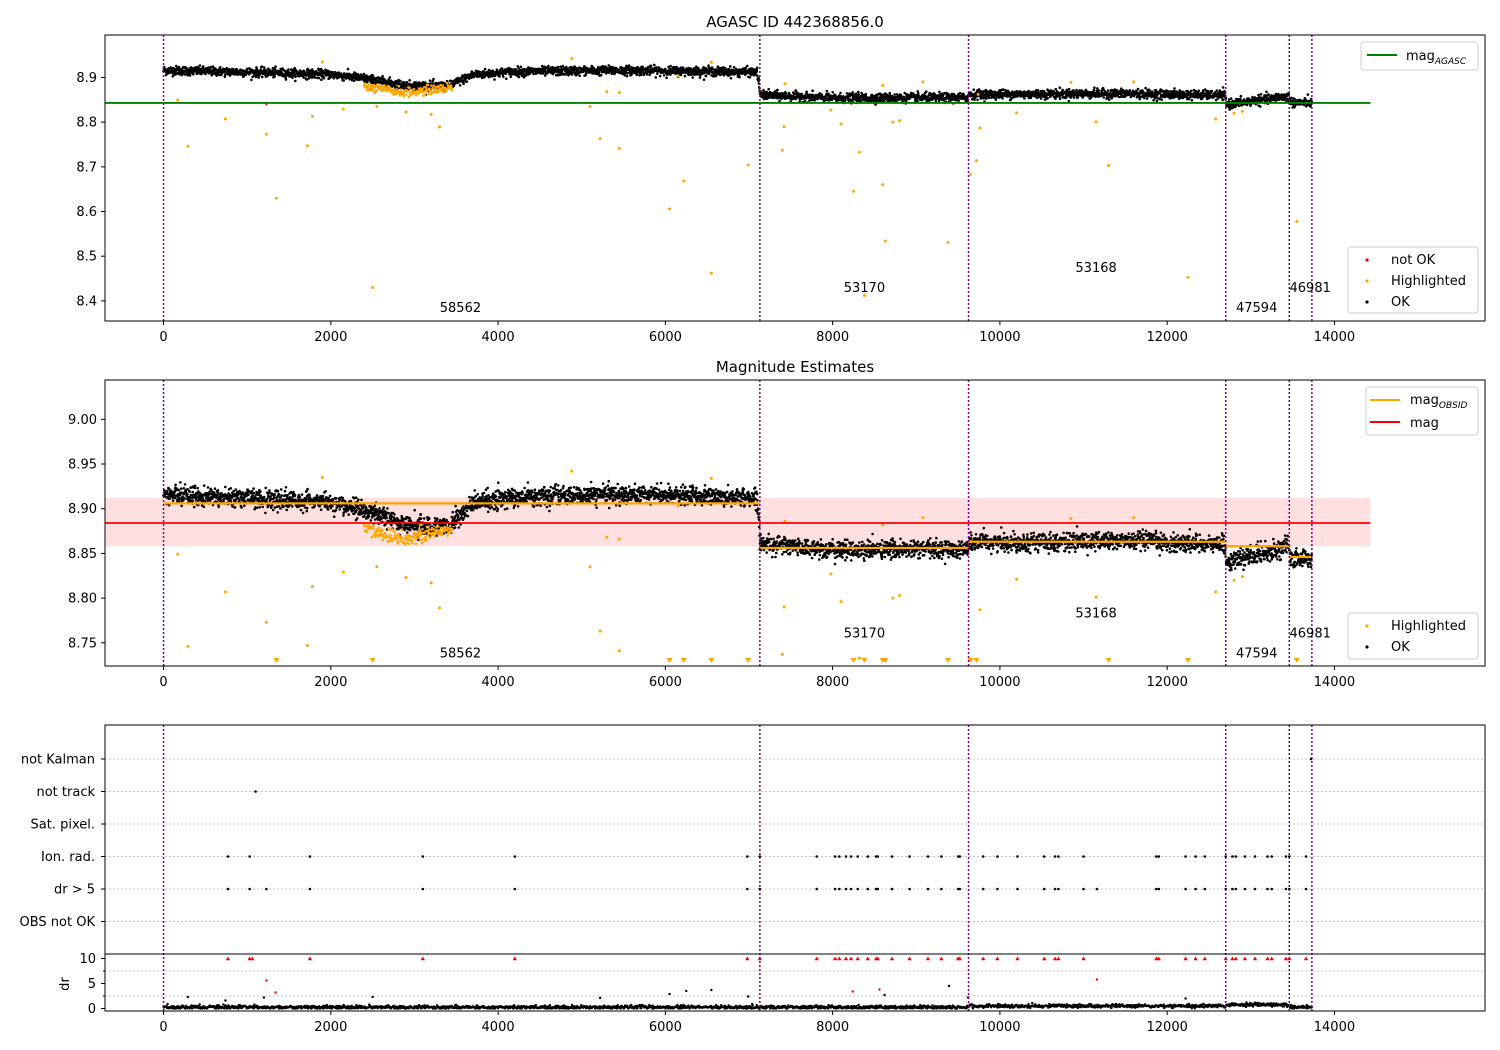 The height and width of the screenshot is (1050, 1500). I want to click on panel1-title: AGASC ID 442368856.0, so click(795, 22).